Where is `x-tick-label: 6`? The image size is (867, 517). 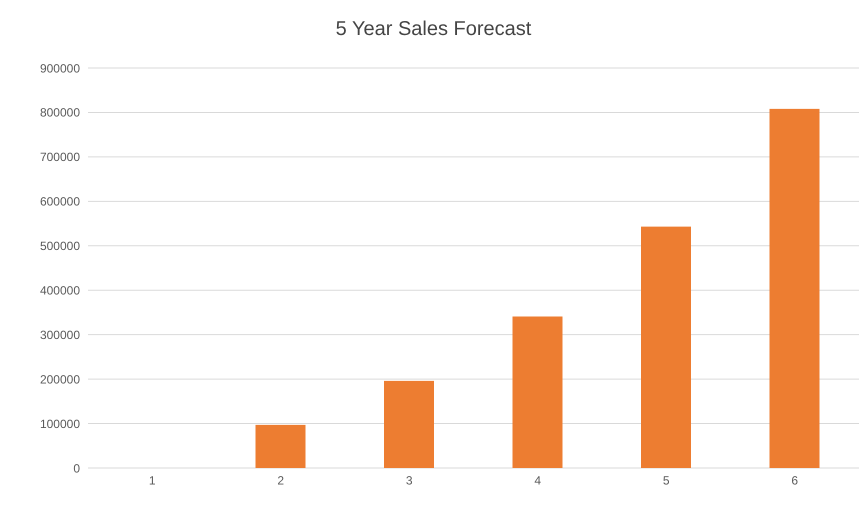
x-tick-label: 6 is located at coordinates (794, 481).